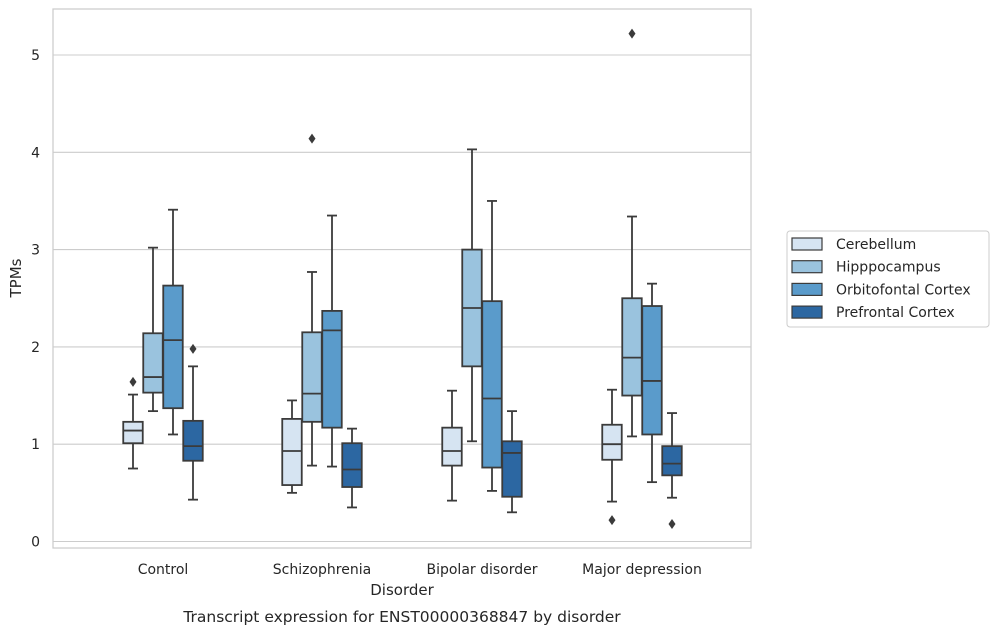 The height and width of the screenshot is (634, 999). What do you see at coordinates (322, 570) in the screenshot?
I see `x-tick-label: Schizophrenia` at bounding box center [322, 570].